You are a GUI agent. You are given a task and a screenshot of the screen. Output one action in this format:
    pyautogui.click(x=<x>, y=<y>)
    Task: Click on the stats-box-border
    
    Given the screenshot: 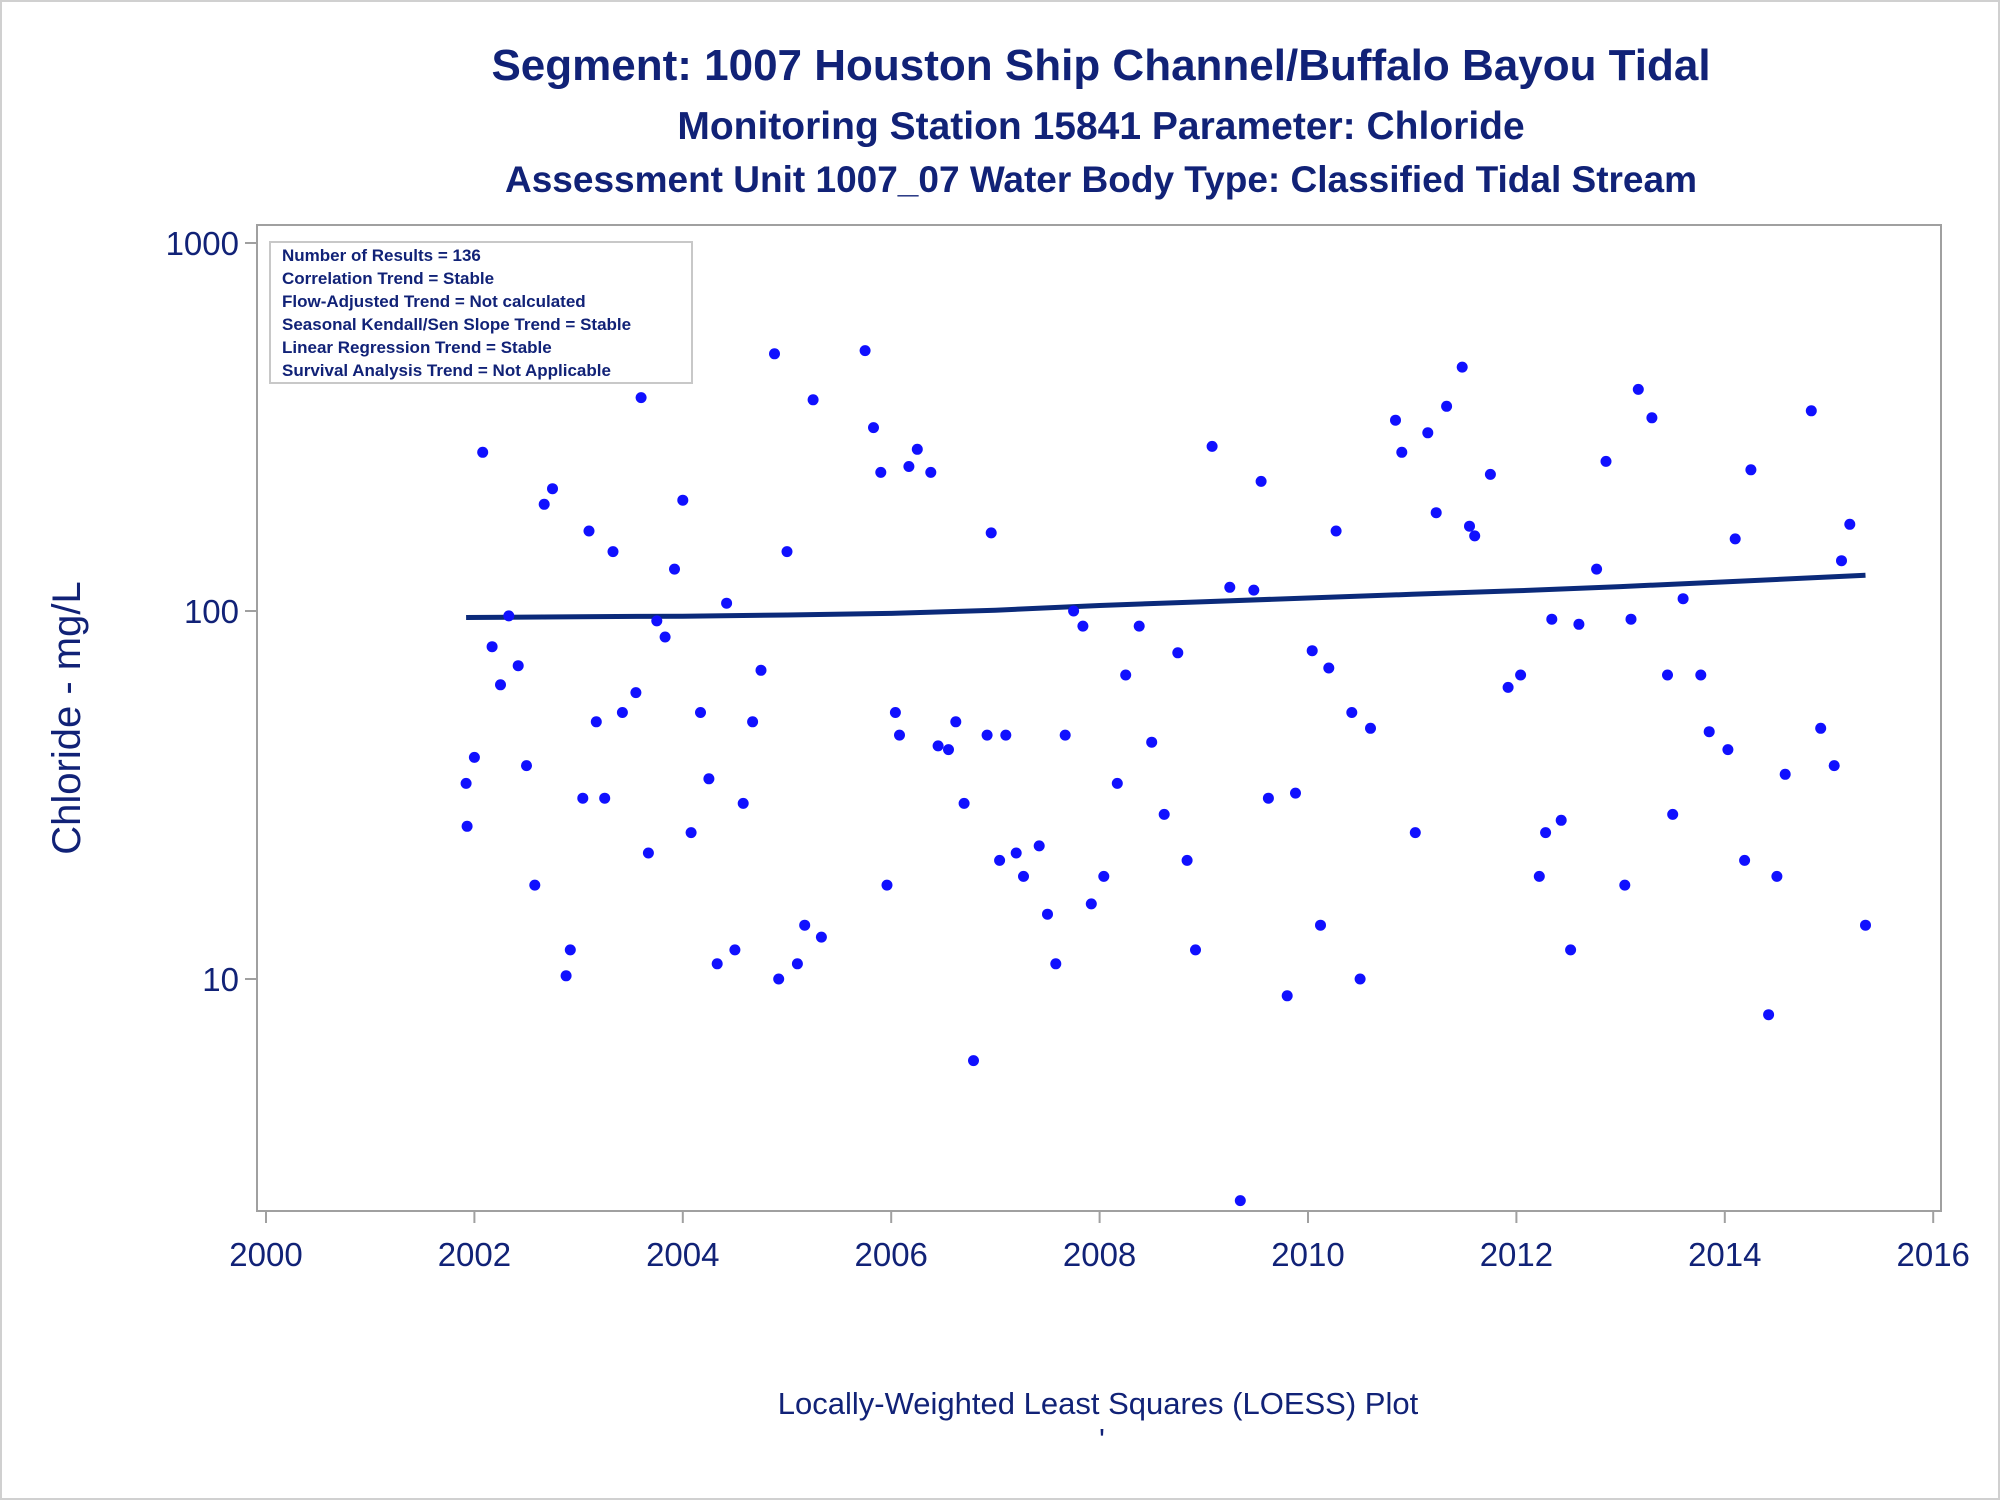 What is the action you would take?
    pyautogui.click(x=481, y=312)
    